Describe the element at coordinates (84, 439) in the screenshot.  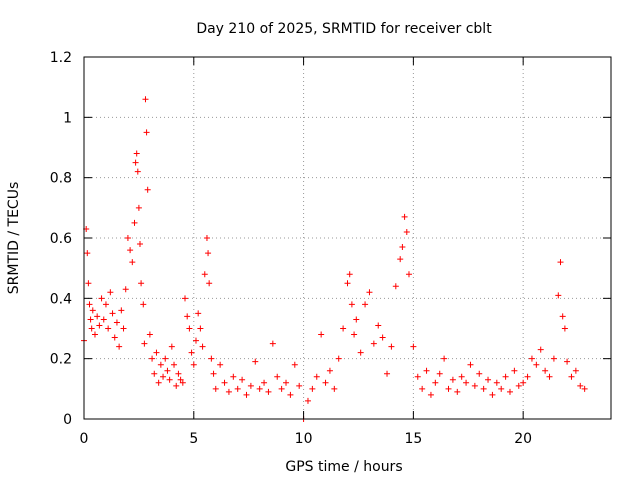
I see `x-tick-label: 0` at that location.